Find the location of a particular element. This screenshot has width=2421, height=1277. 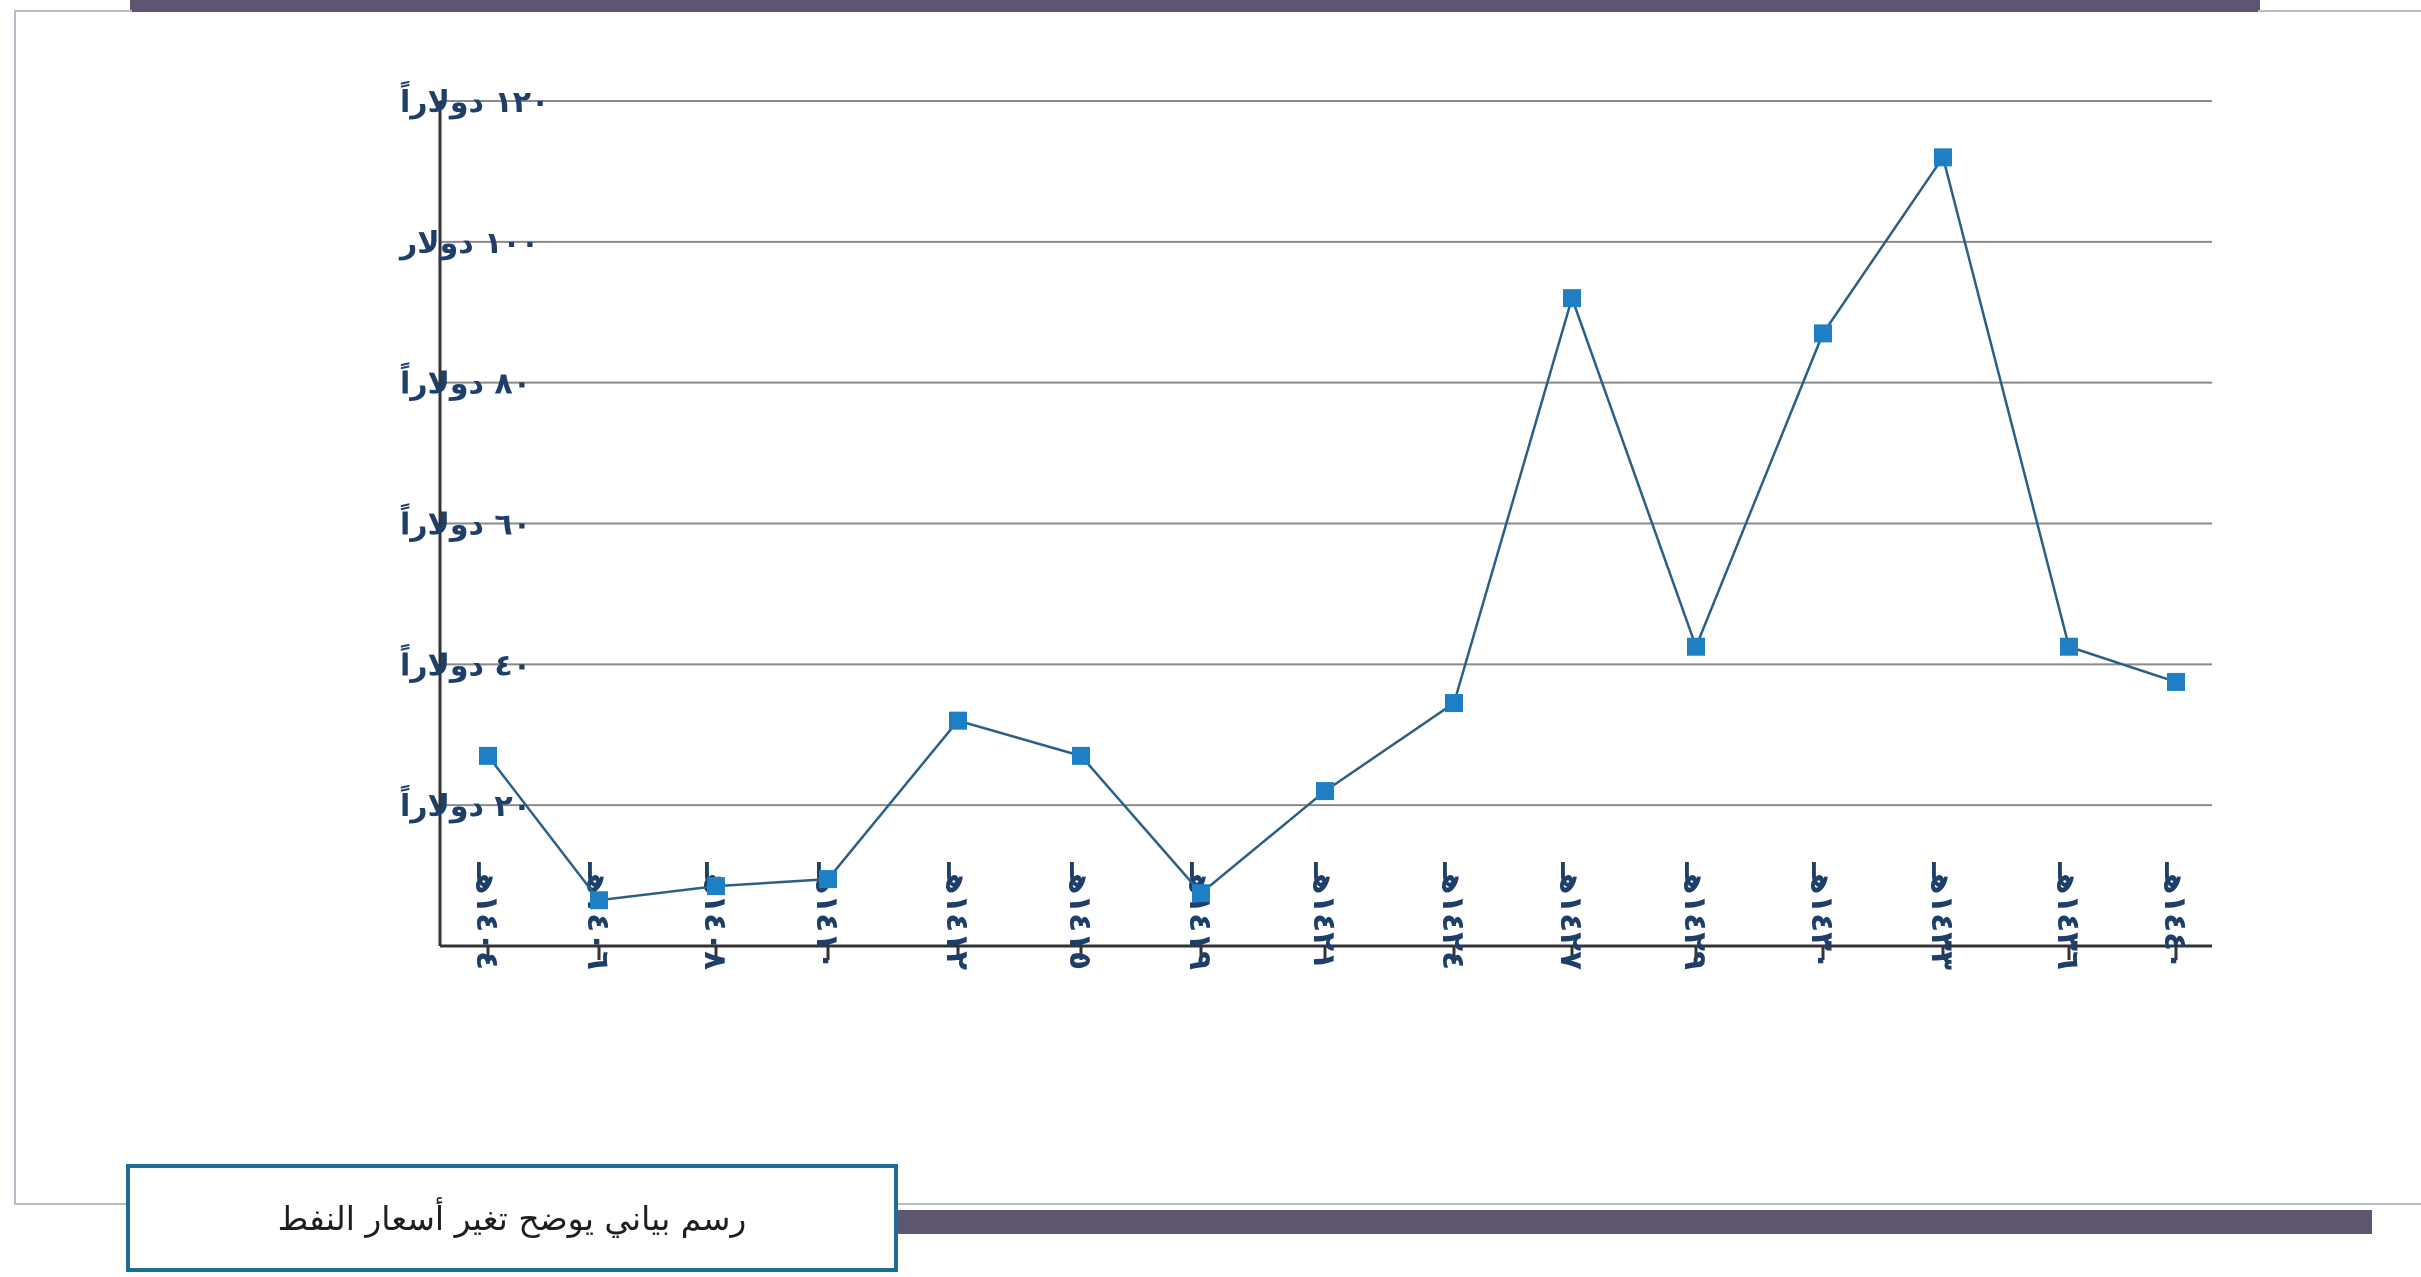

x-tick-label: ١٤٢٤هـ is located at coordinates (1453, 915).